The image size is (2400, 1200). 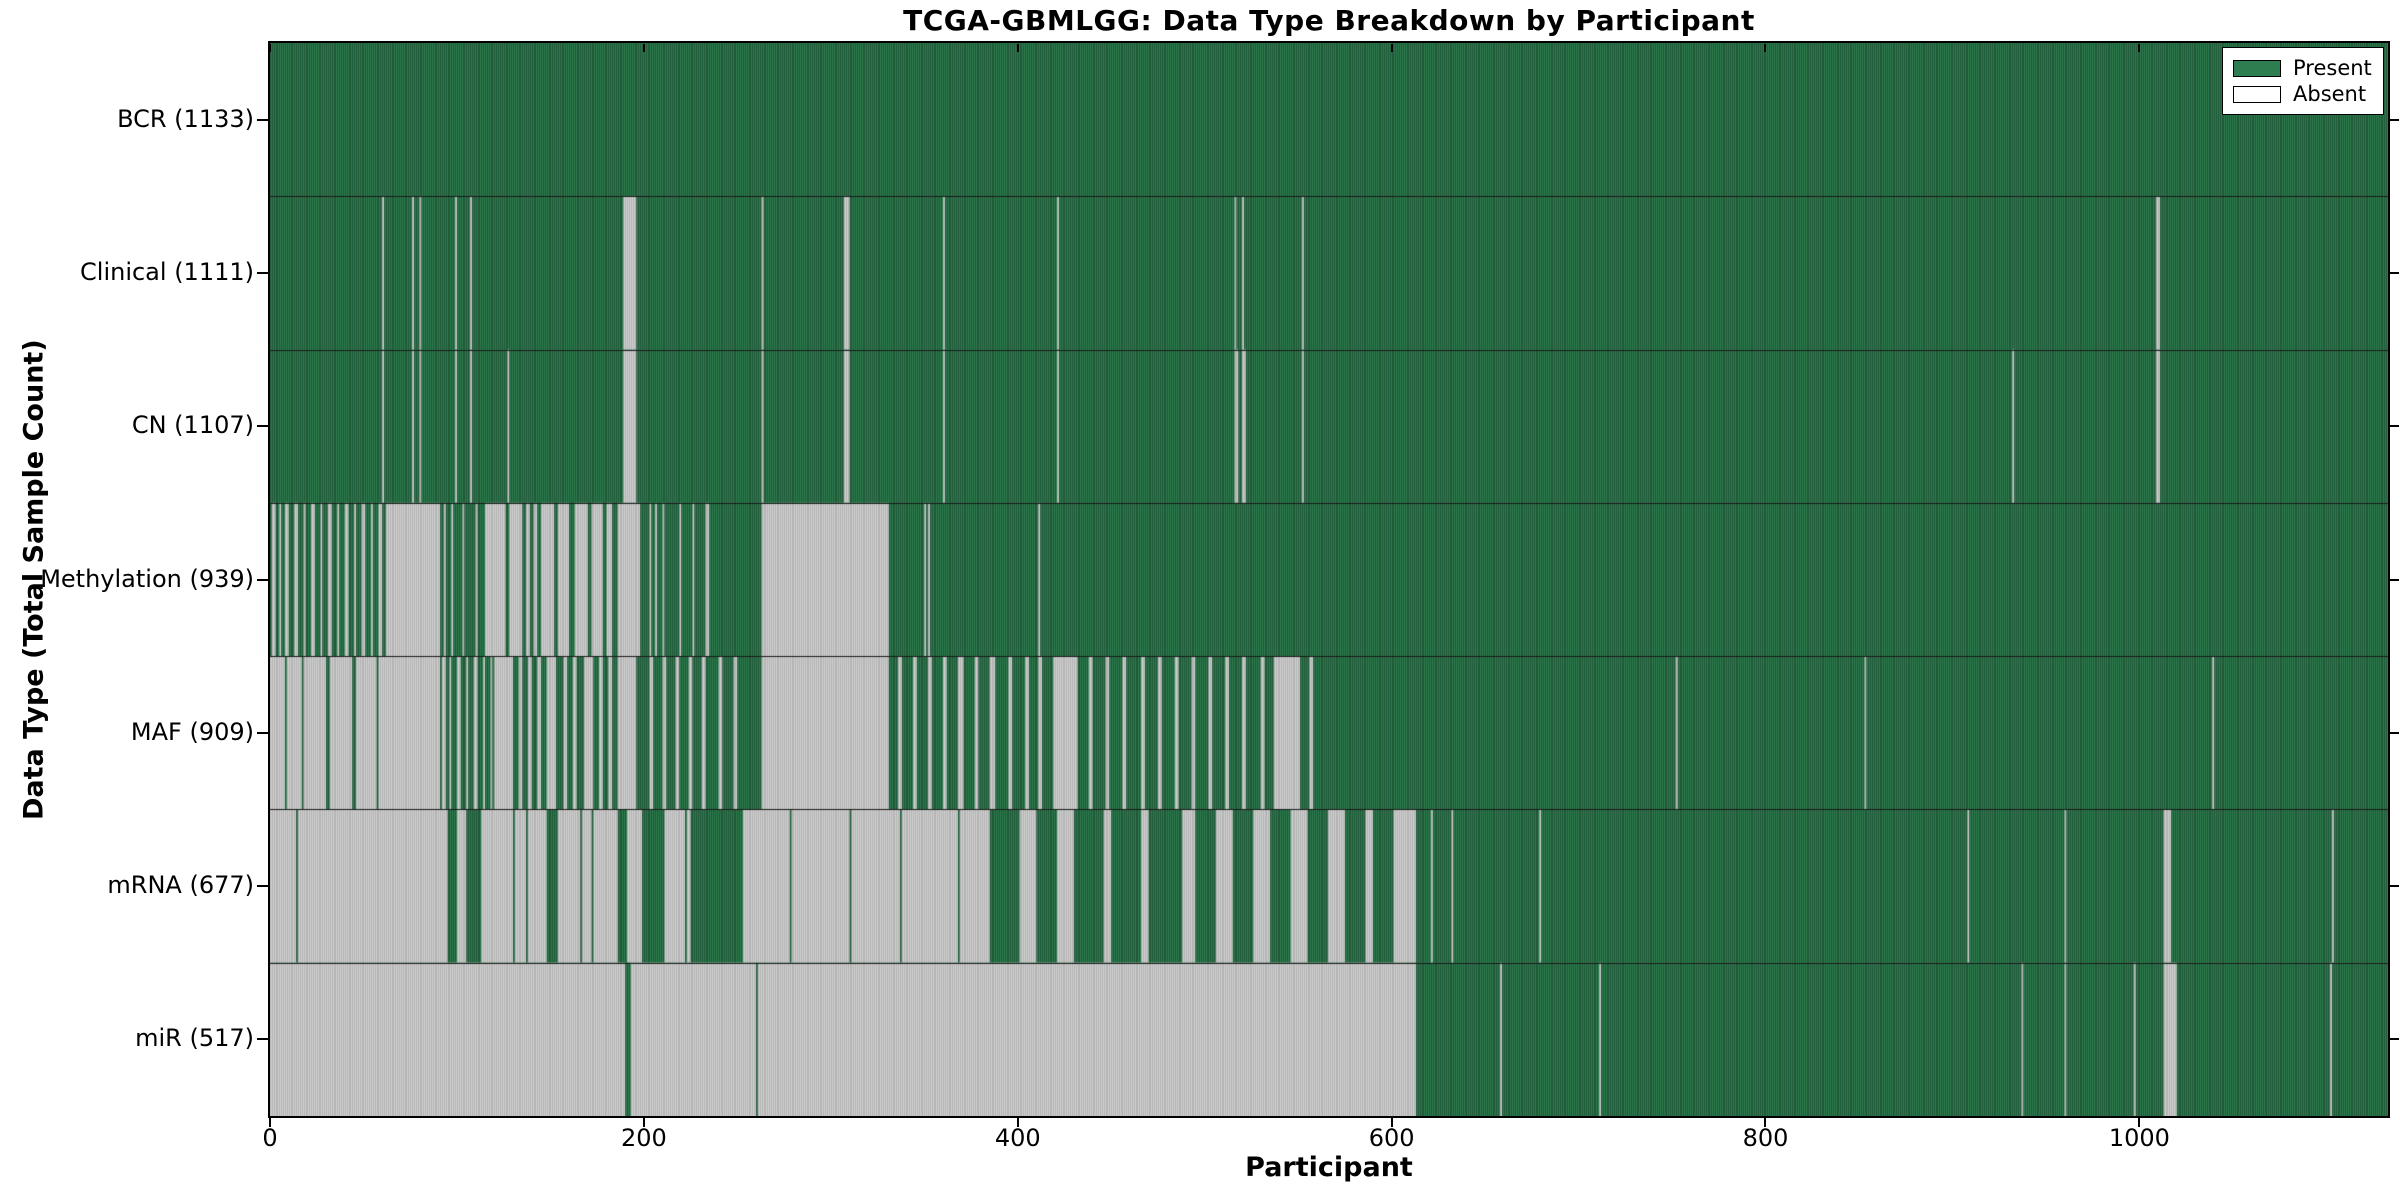 What do you see at coordinates (2330, 94) in the screenshot?
I see `legend-label-absent: Absent` at bounding box center [2330, 94].